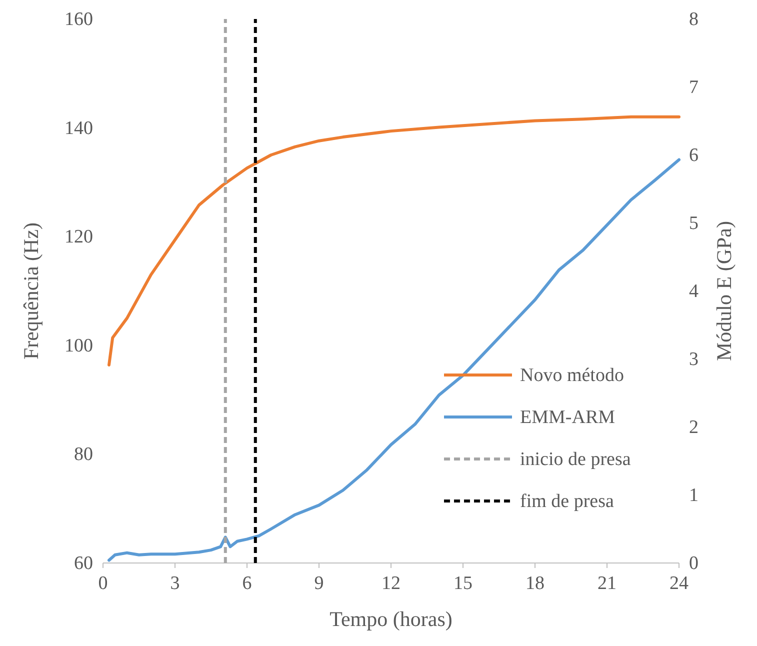 The height and width of the screenshot is (646, 757). I want to click on legend-label: EMM-ARM, so click(568, 417).